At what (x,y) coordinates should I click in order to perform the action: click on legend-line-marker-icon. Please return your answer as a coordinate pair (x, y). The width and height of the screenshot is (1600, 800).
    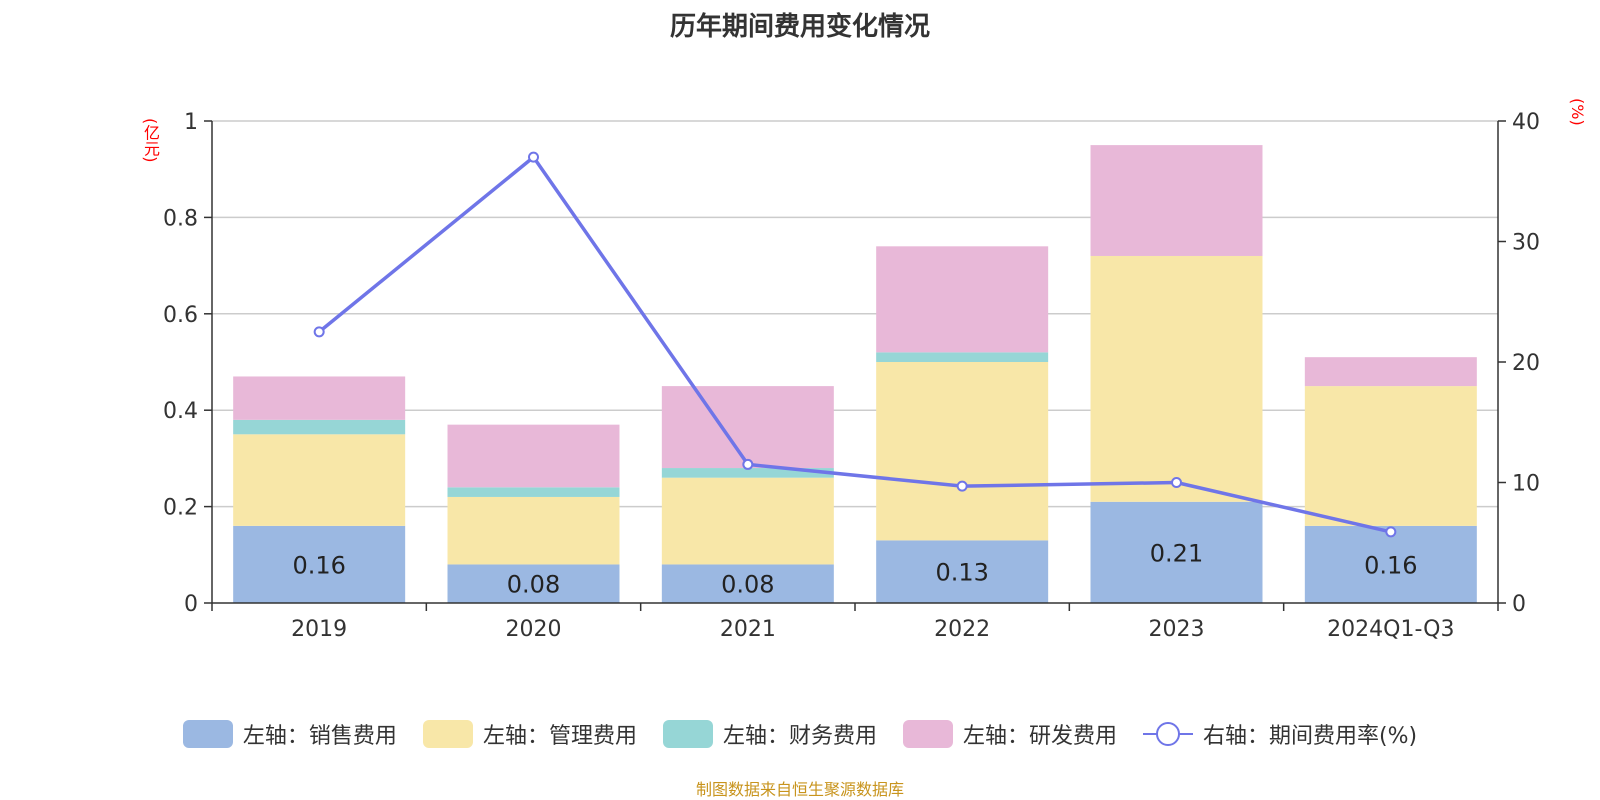
    Looking at the image, I should click on (1167, 734).